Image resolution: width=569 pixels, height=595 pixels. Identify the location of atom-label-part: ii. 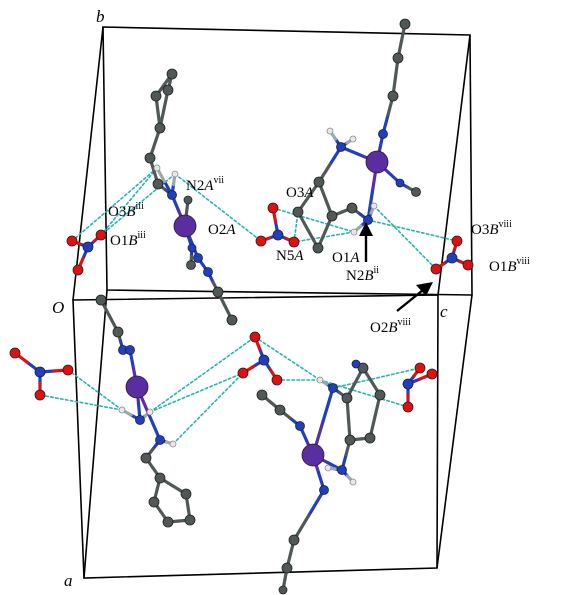
(377, 270).